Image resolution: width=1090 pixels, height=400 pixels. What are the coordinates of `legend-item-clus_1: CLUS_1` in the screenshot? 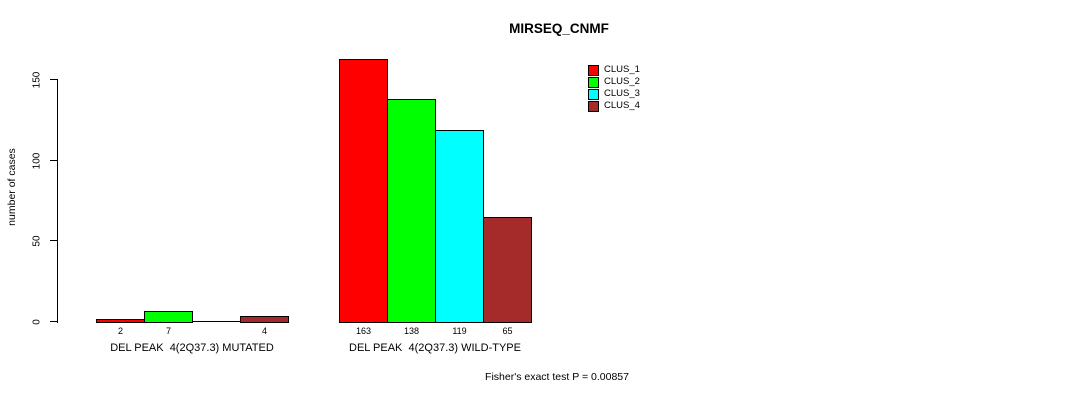 It's located at (614, 70).